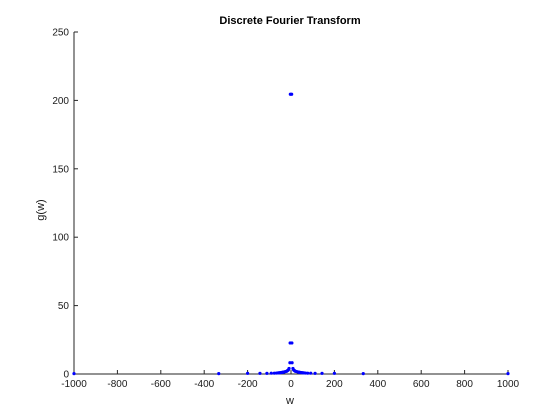 The height and width of the screenshot is (420, 560). Describe the element at coordinates (291, 384) in the screenshot. I see `x-tick-label: 0` at that location.